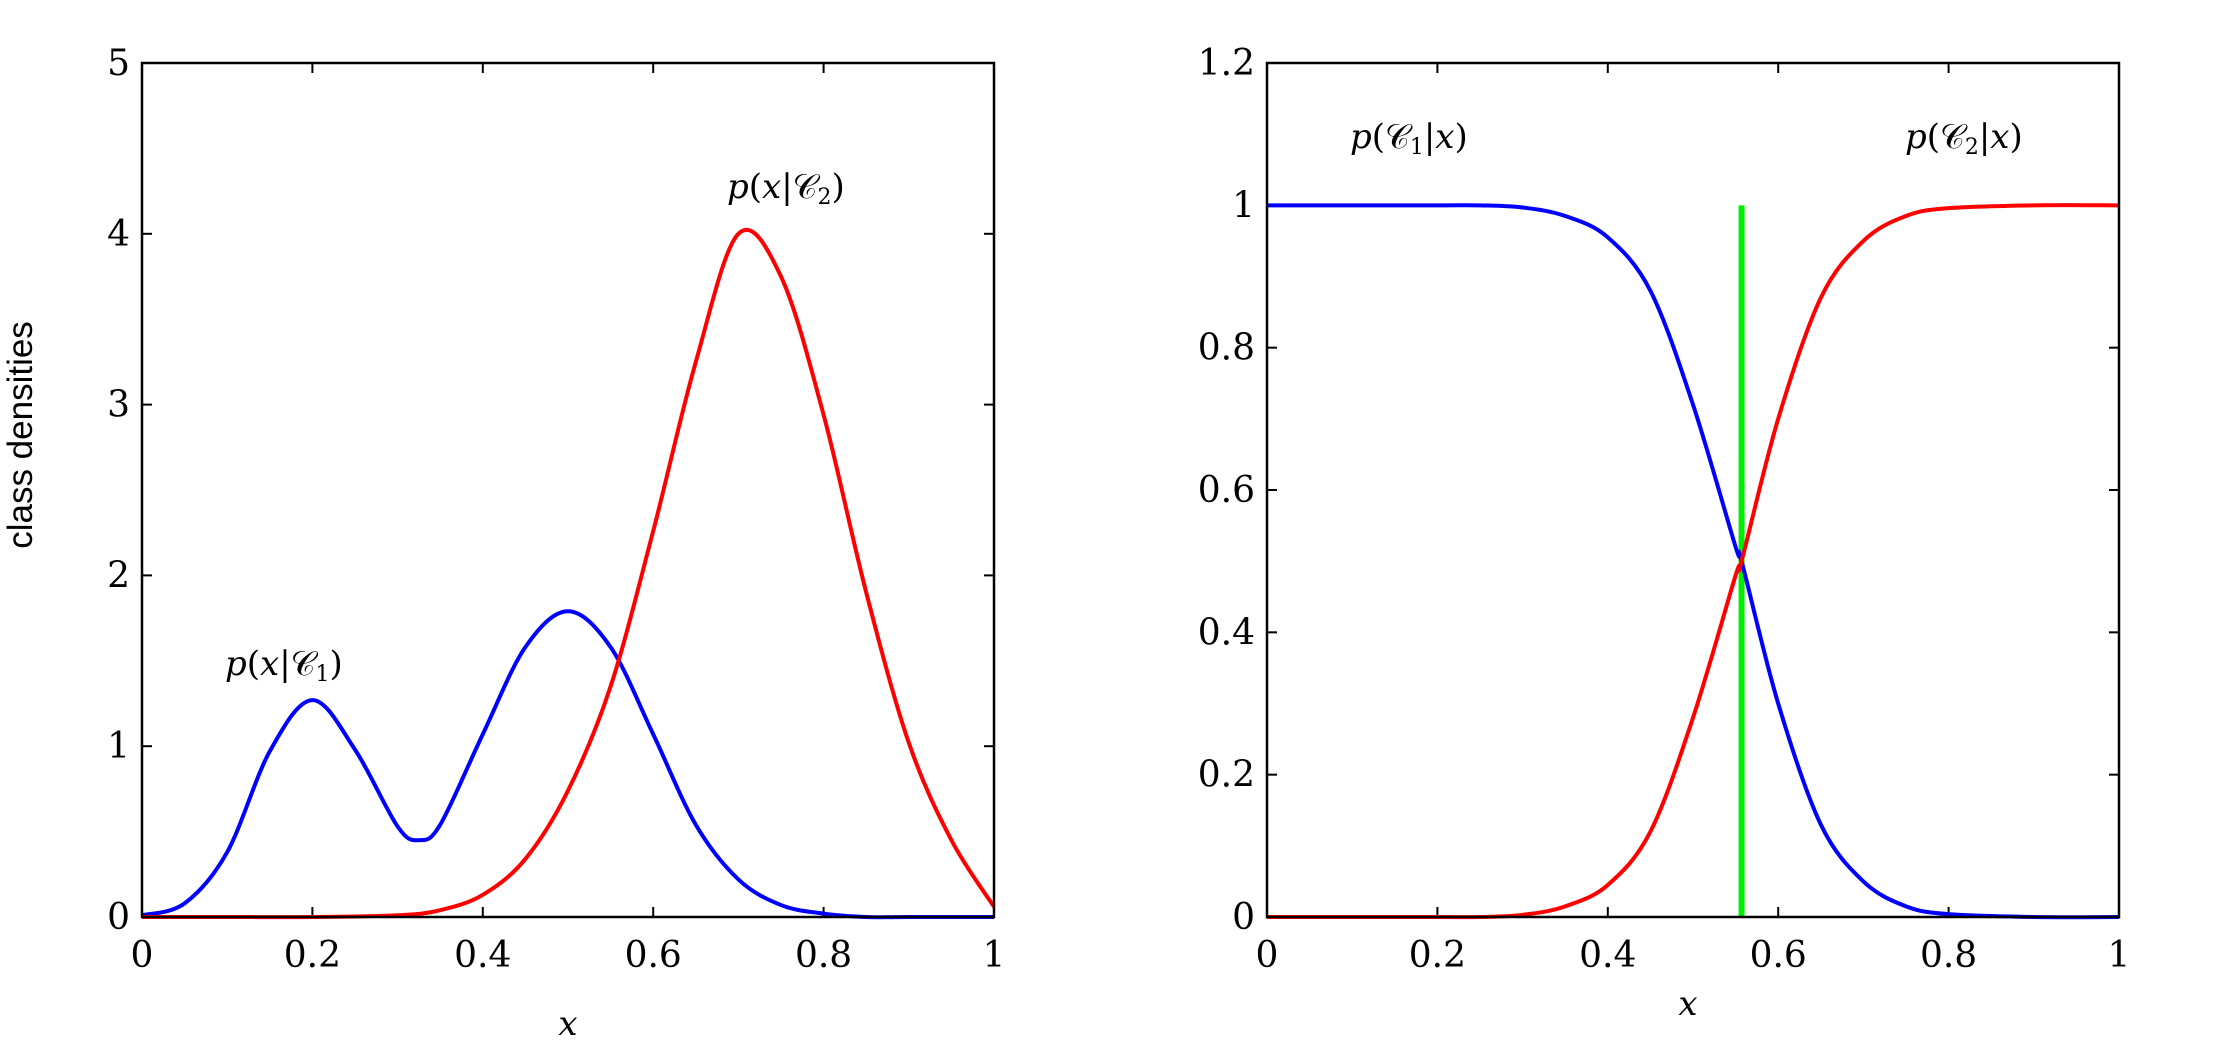  Describe the element at coordinates (284, 665) in the screenshot. I see `annotation-class1-density: p(x|𝒞1)` at that location.